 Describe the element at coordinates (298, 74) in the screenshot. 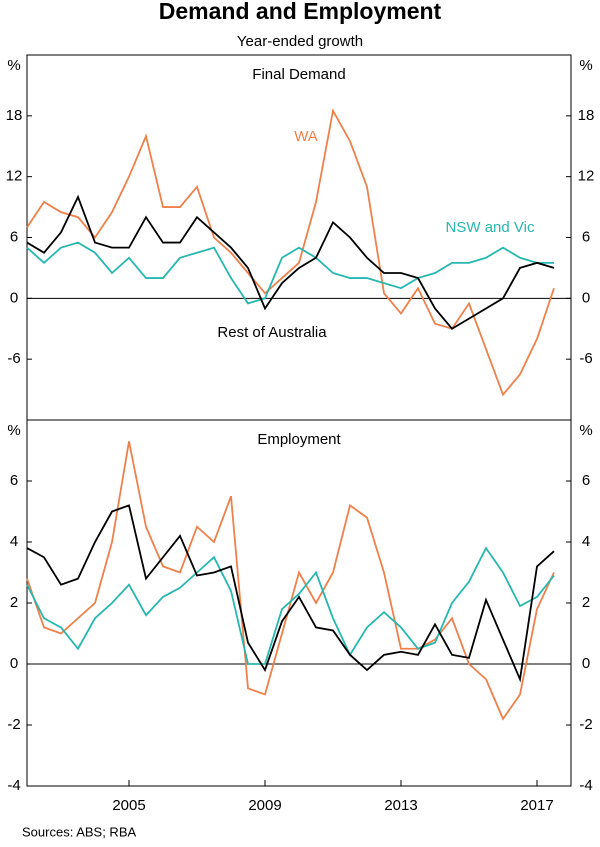

I see `panel-title: Final Demand` at that location.